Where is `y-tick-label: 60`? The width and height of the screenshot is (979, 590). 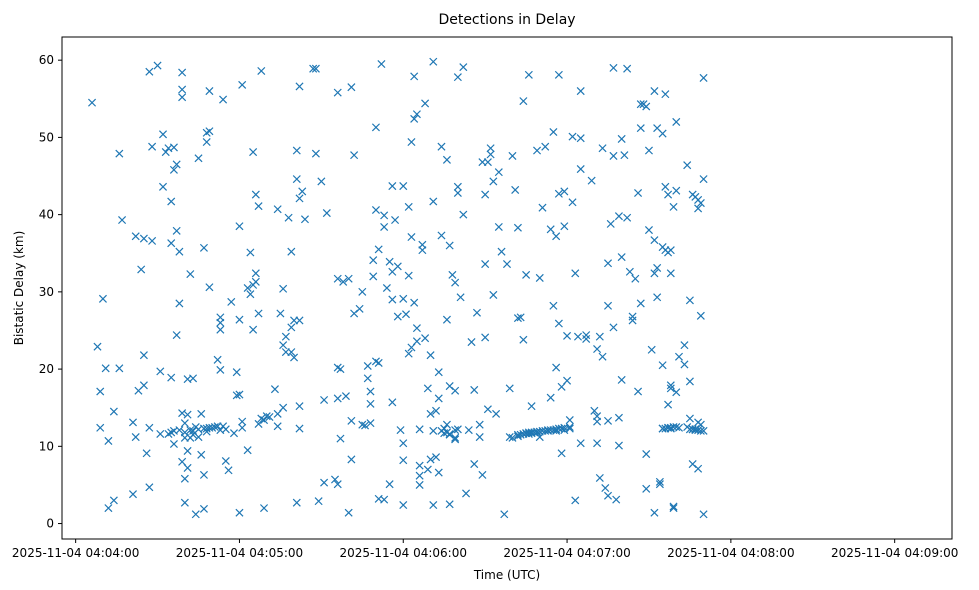 y-tick-label: 60 is located at coordinates (46, 60).